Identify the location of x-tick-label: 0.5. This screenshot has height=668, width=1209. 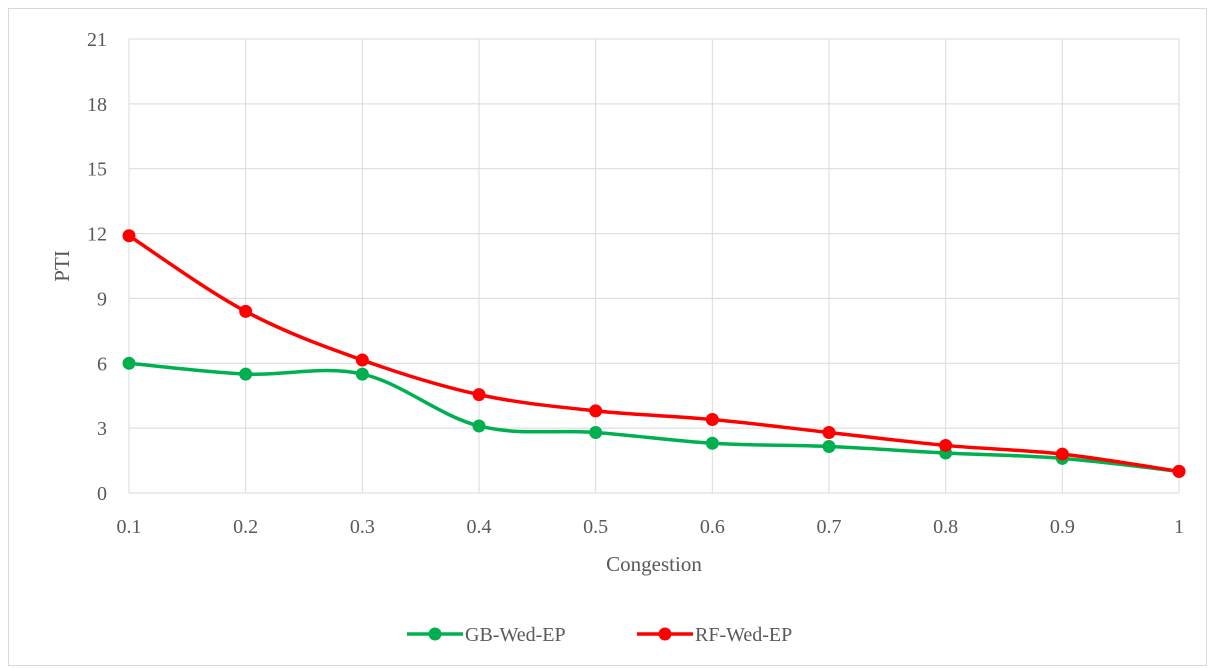
(595, 527).